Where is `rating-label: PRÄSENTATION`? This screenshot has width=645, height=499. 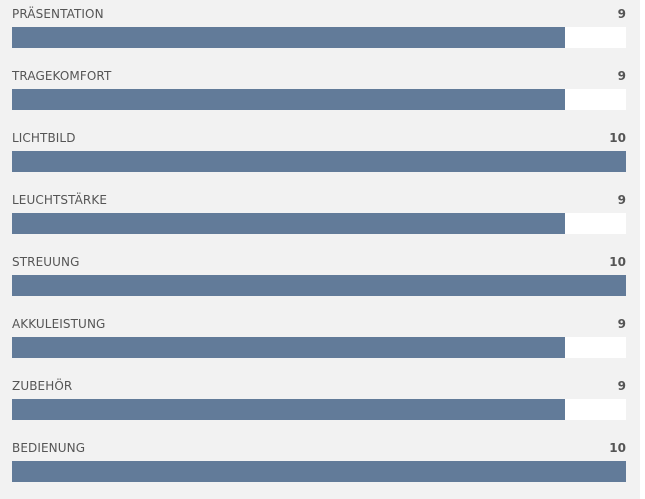
rating-label: PRÄSENTATION is located at coordinates (58, 14).